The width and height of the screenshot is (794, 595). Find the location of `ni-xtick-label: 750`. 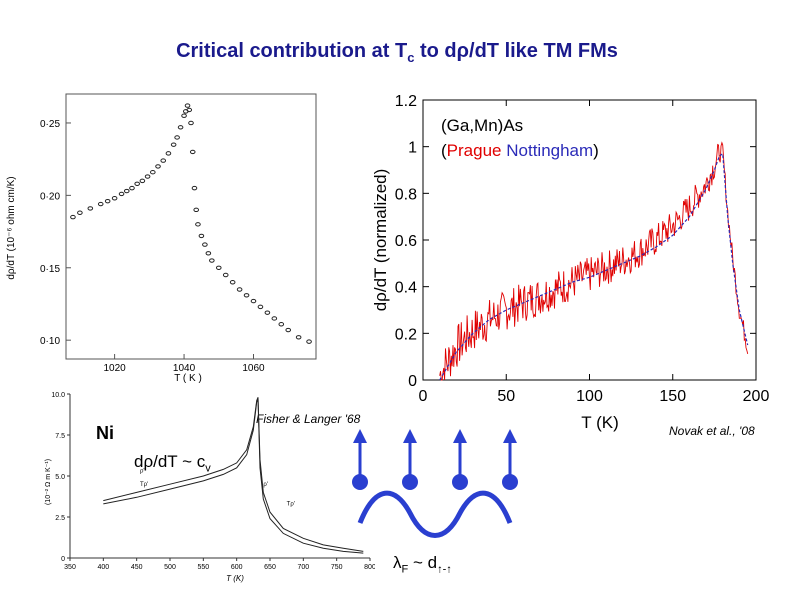

ni-xtick-label: 750 is located at coordinates (337, 567).